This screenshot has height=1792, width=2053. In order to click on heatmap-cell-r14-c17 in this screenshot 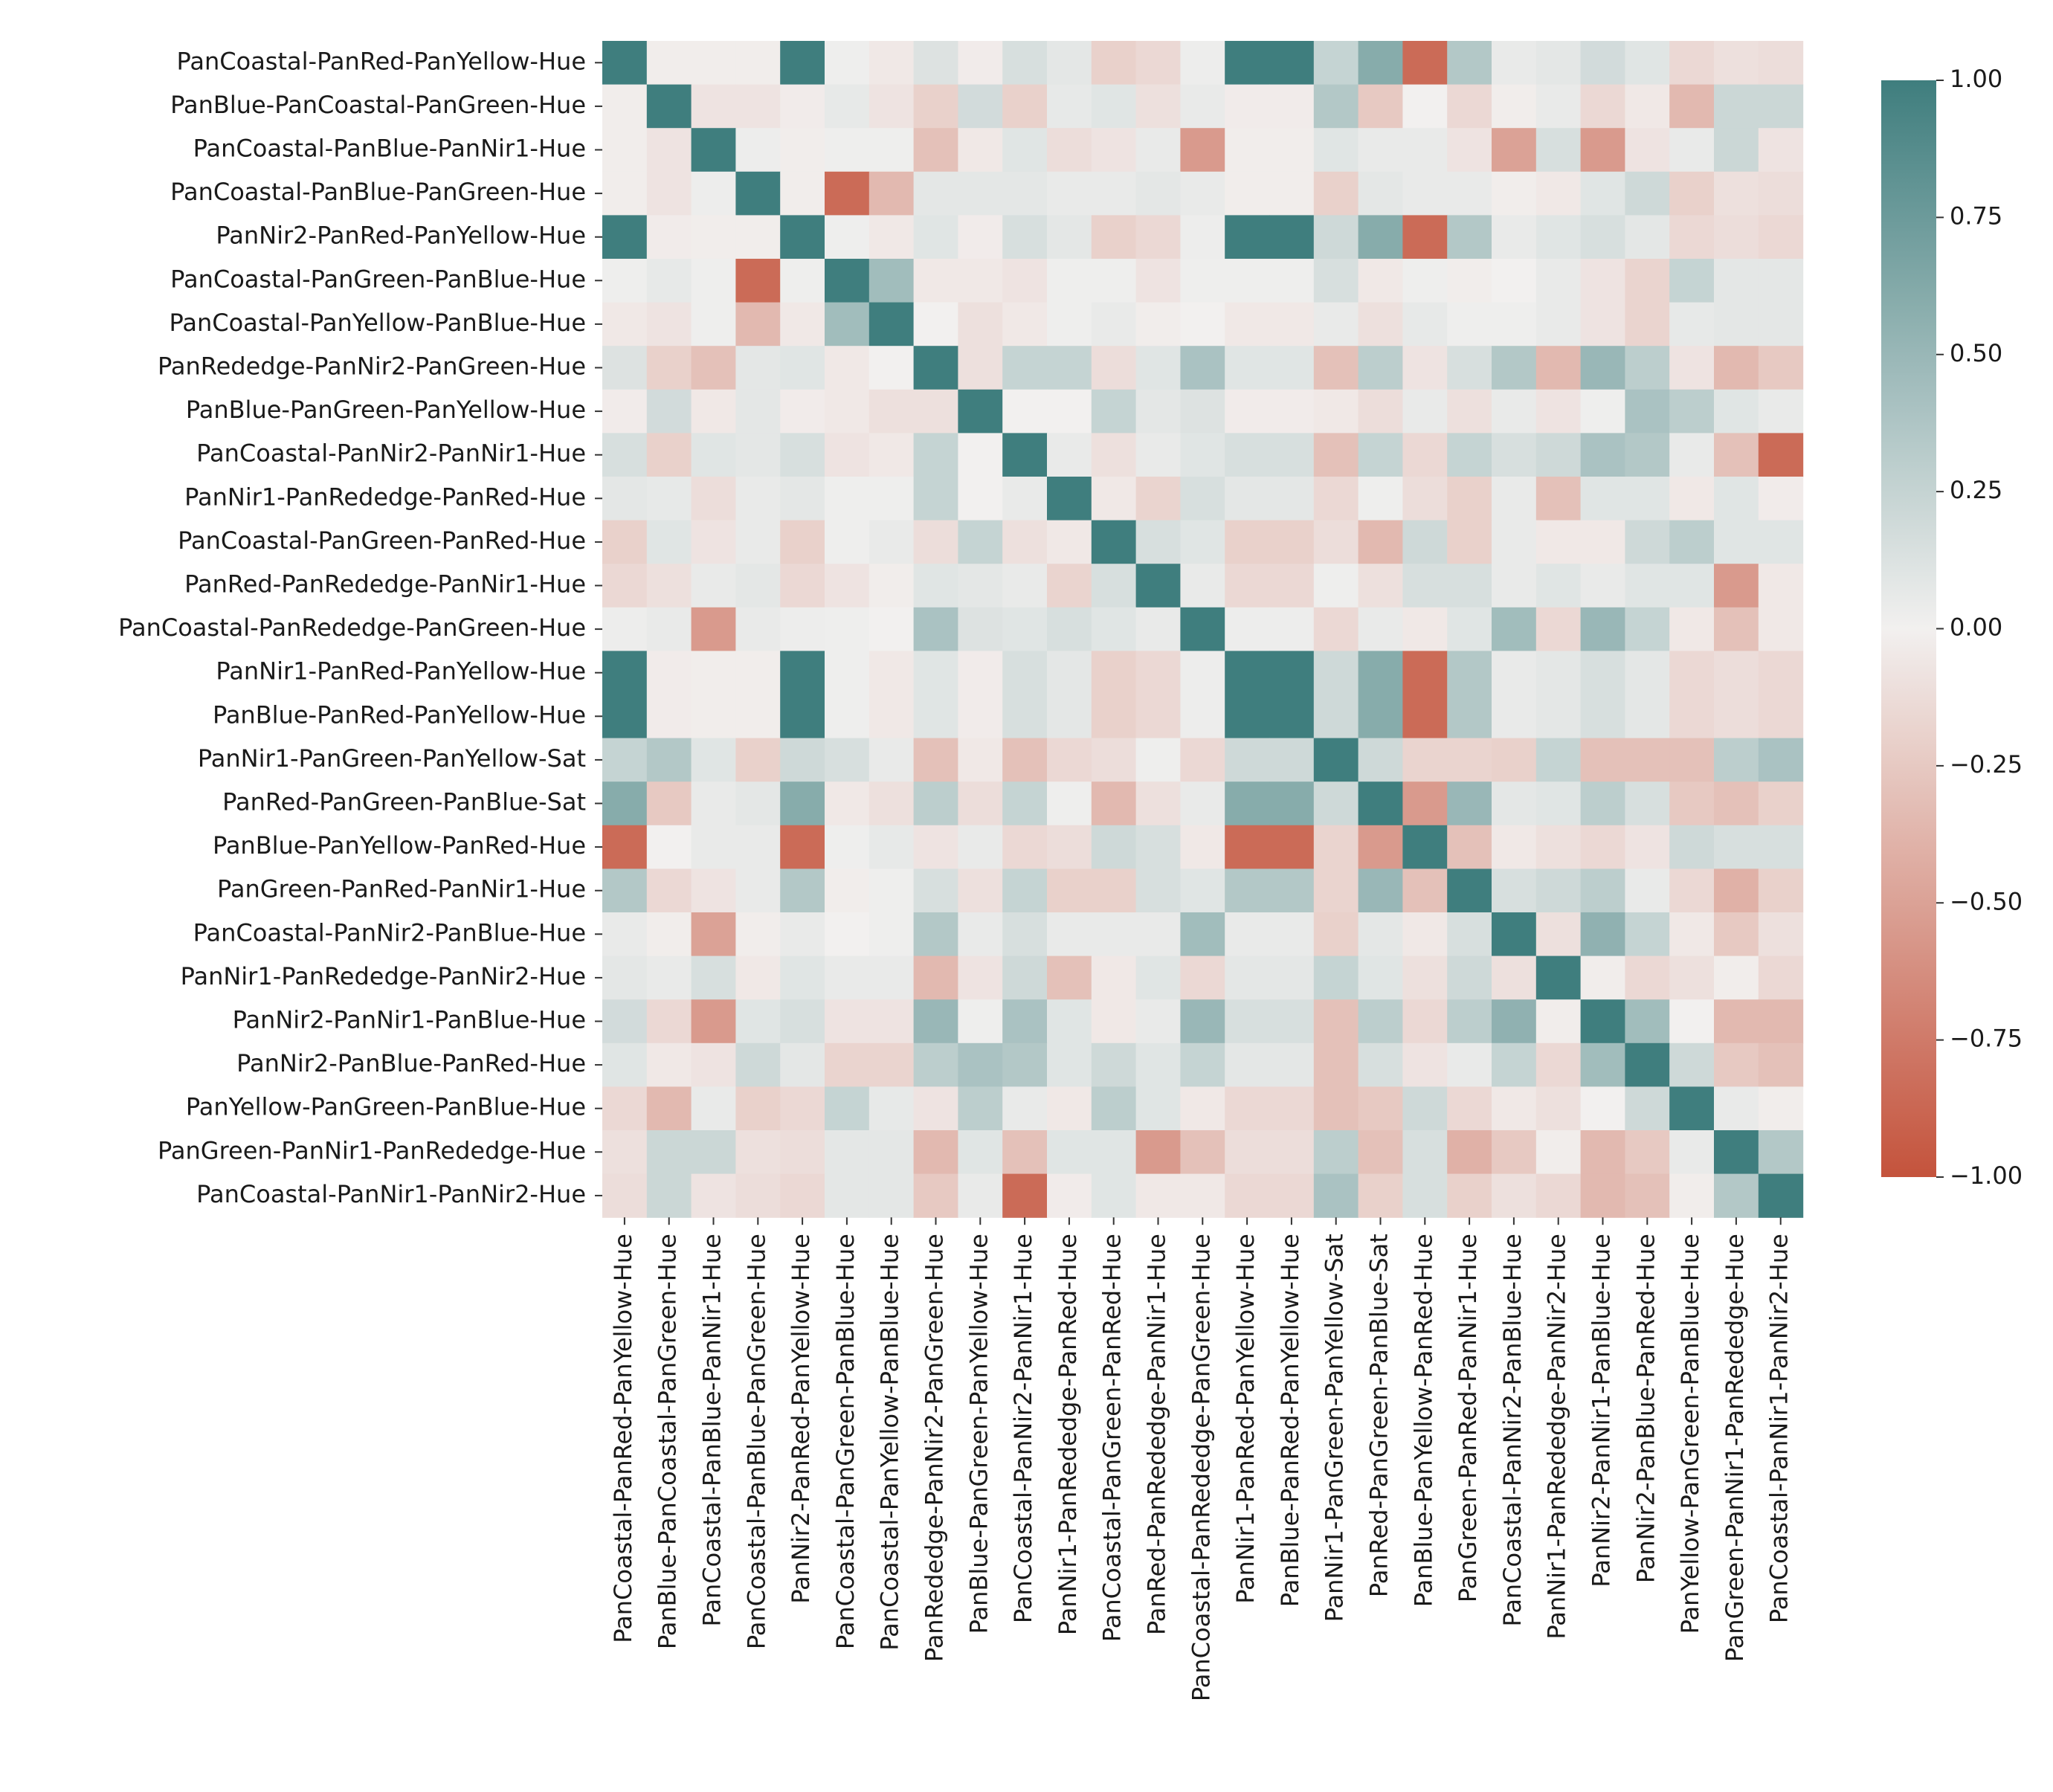, I will do `click(1380, 673)`.